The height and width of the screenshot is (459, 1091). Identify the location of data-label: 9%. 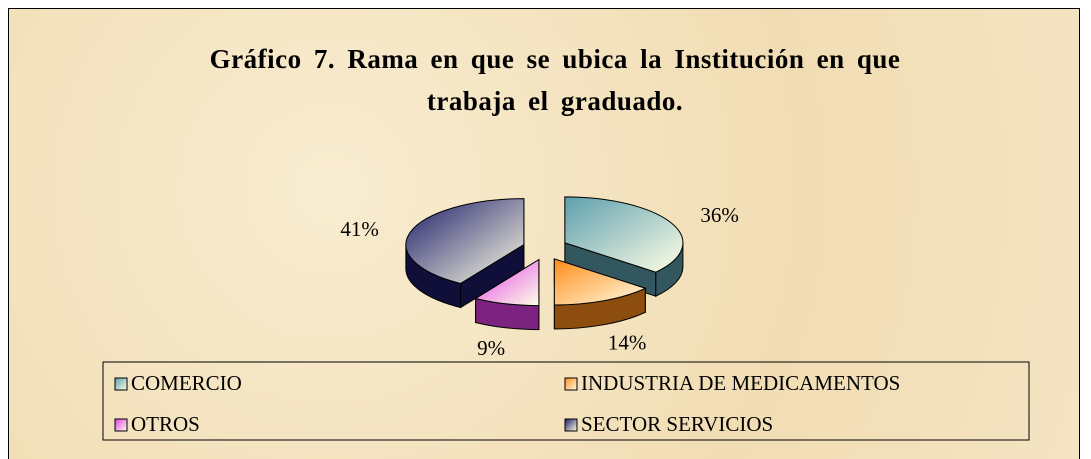
(491, 348).